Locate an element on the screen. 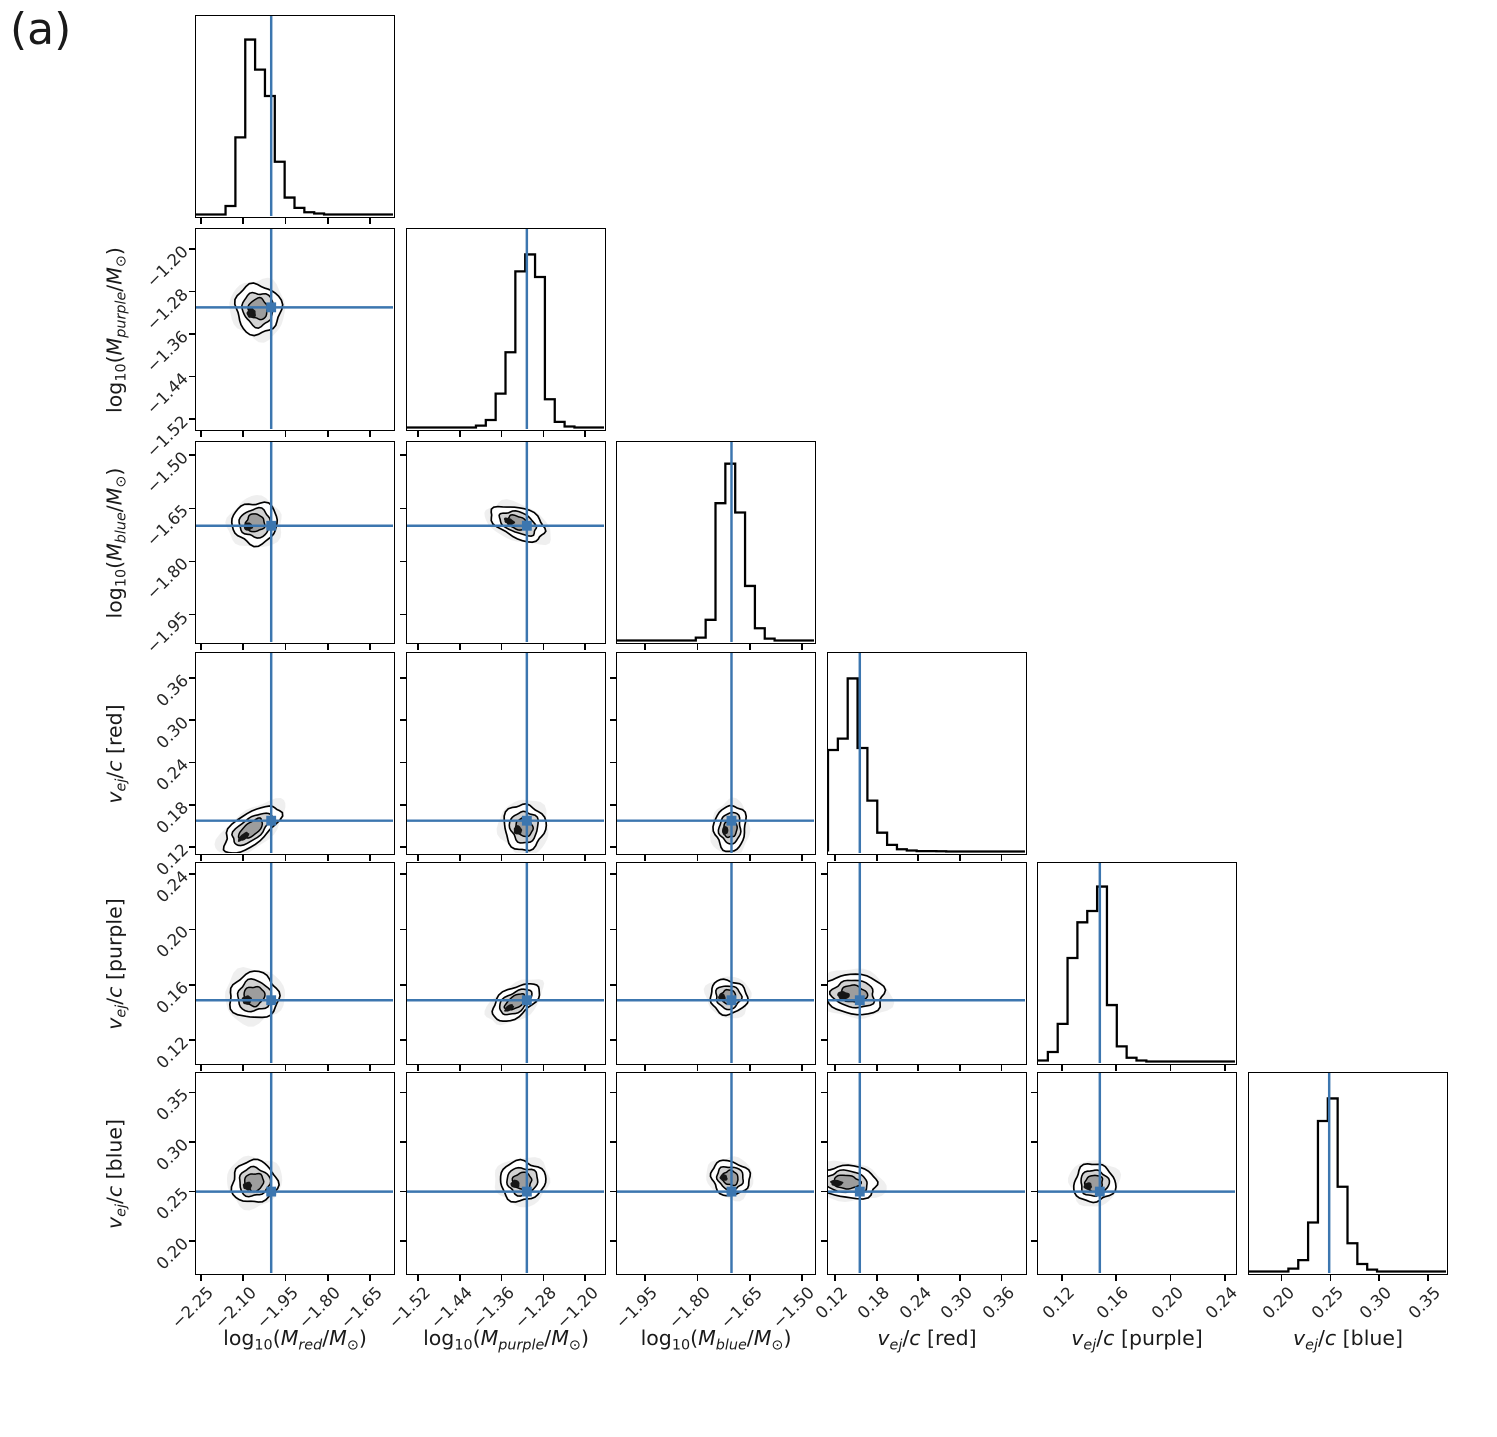  y-tick-label: 0.12 is located at coordinates (172, 1052).